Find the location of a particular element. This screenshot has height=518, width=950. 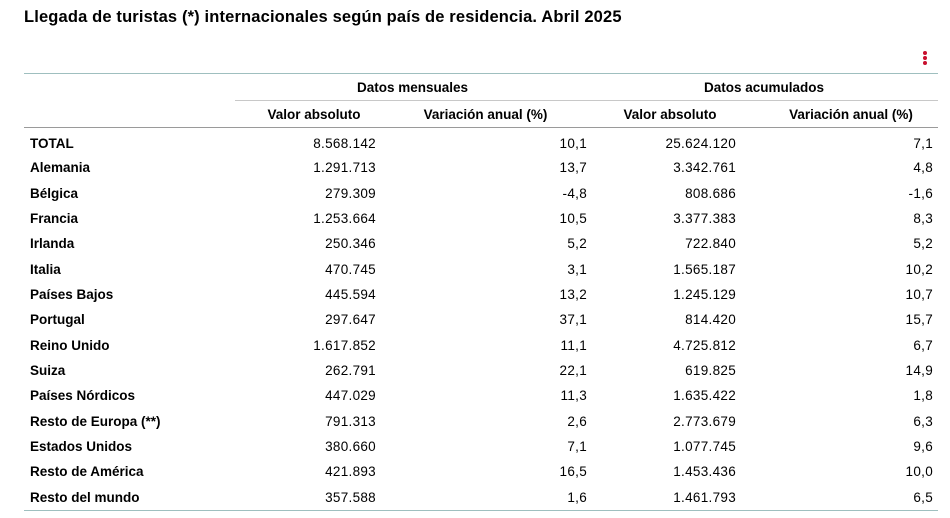

table-row: Francia 1.253.664 10,5 3.377.383 8,3 is located at coordinates (481, 218).